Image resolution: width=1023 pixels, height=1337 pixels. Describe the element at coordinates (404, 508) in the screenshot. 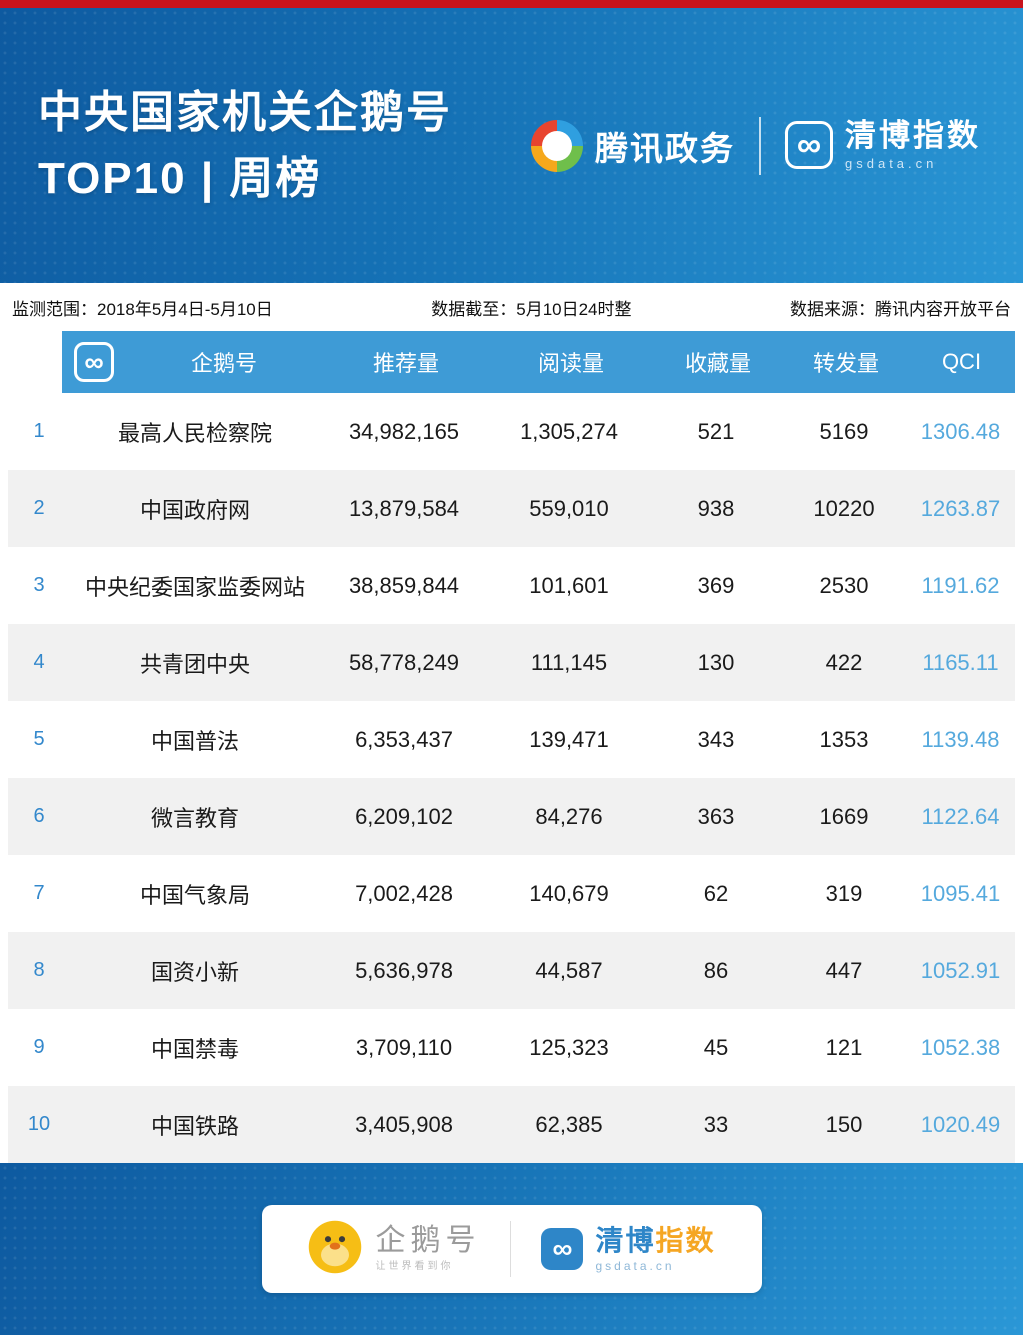

I see `recommend-cell: 13,879,584` at that location.